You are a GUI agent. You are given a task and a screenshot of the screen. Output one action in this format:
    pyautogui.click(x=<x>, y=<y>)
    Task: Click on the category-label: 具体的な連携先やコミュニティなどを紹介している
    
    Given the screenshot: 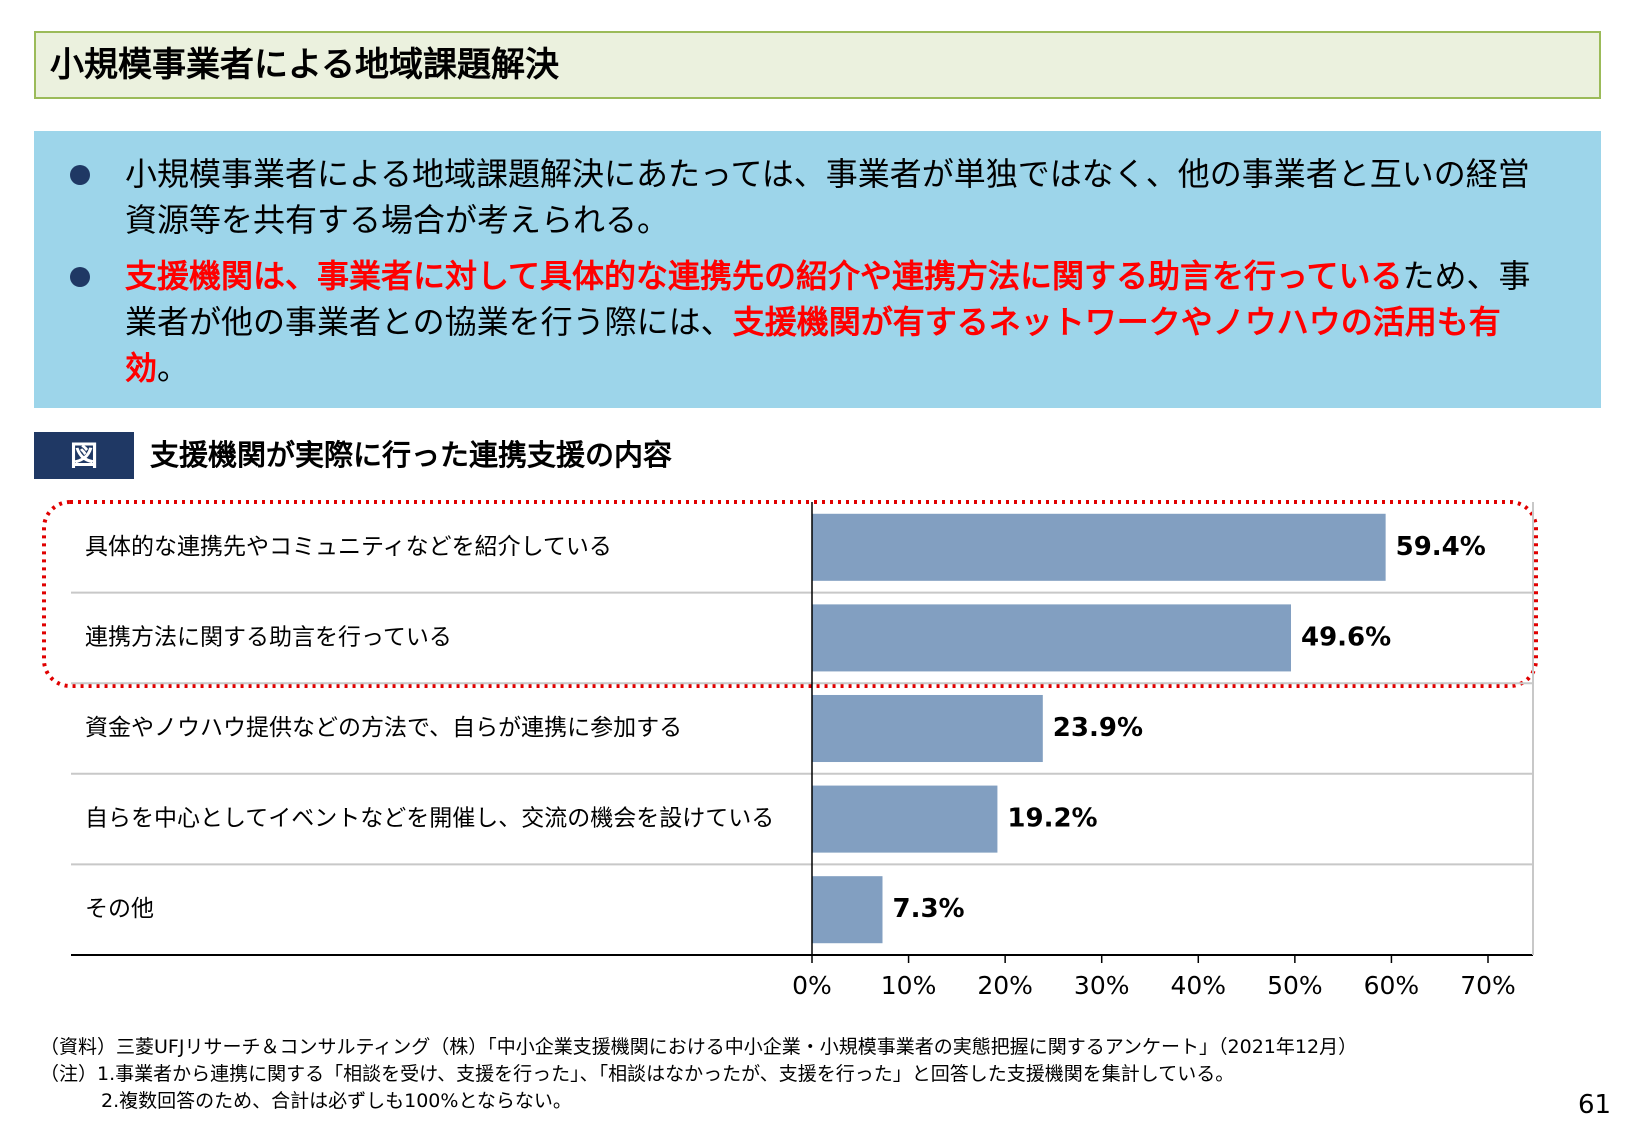 What is the action you would take?
    pyautogui.click(x=348, y=547)
    